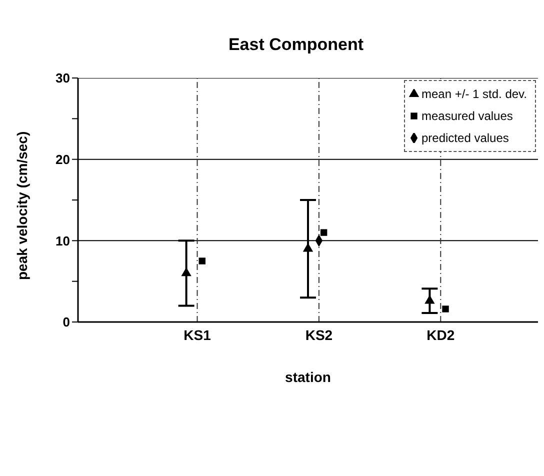  Describe the element at coordinates (440, 334) in the screenshot. I see `x-tick-label: KD2` at that location.